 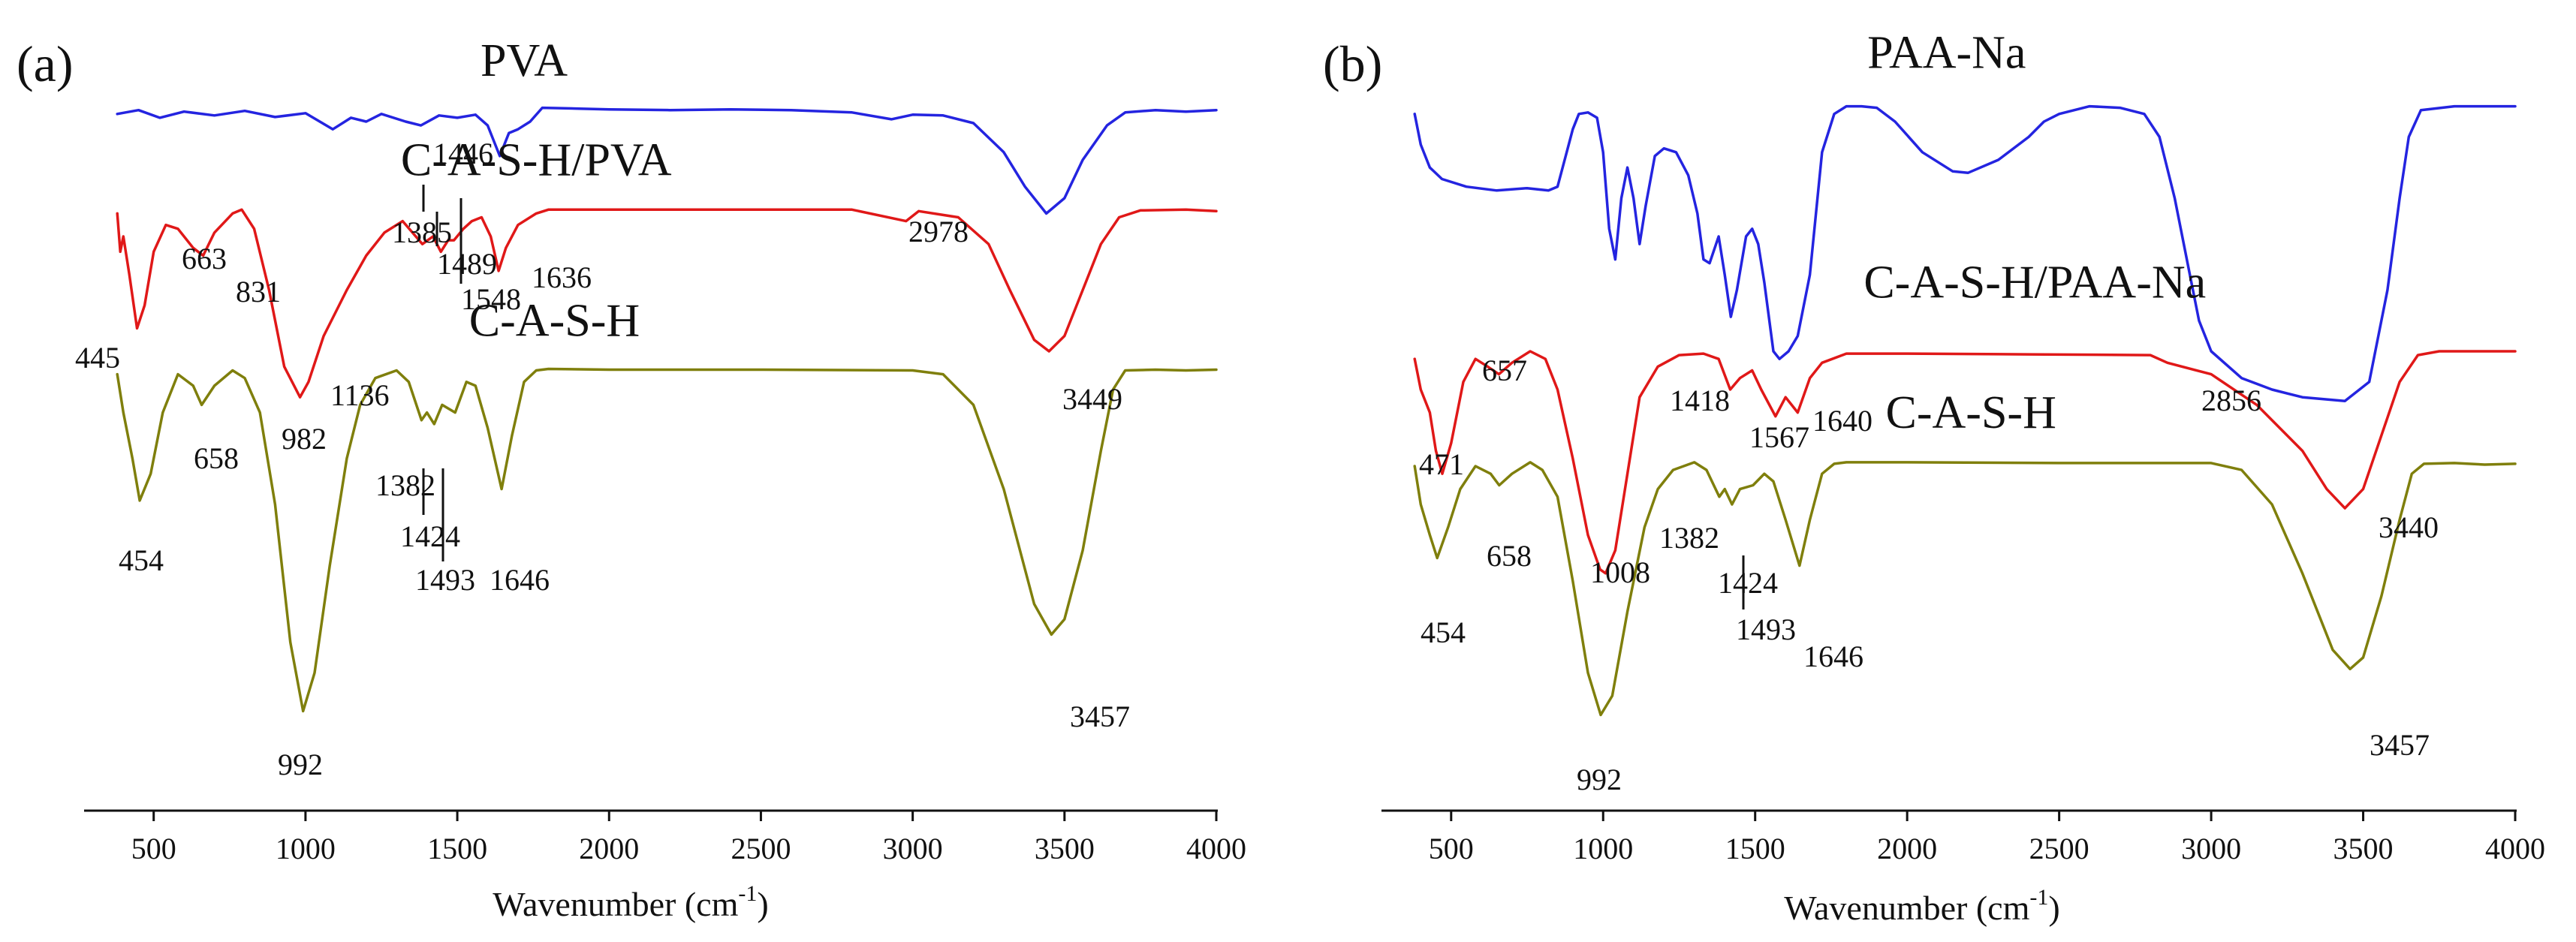 I want to click on series-label-c-a-s-h-paa-na: C-A-S-H/PAA-Na, so click(x=2034, y=283).